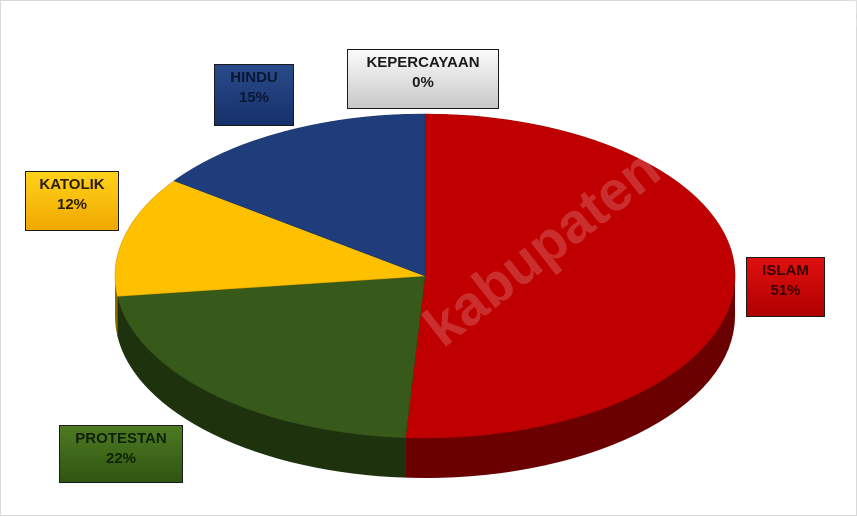  I want to click on label-kepercayaan: KEPERCAYAAN 0%, so click(423, 79).